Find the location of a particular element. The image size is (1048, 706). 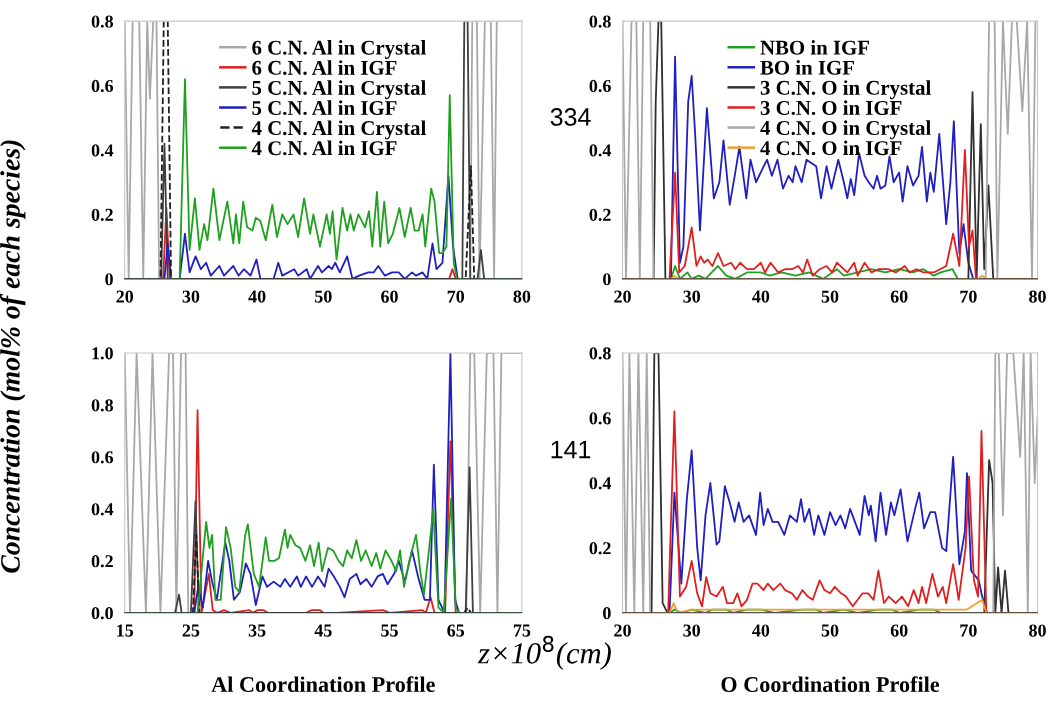

legend-label: 3 C.N. O in Crystal is located at coordinates (845, 90).